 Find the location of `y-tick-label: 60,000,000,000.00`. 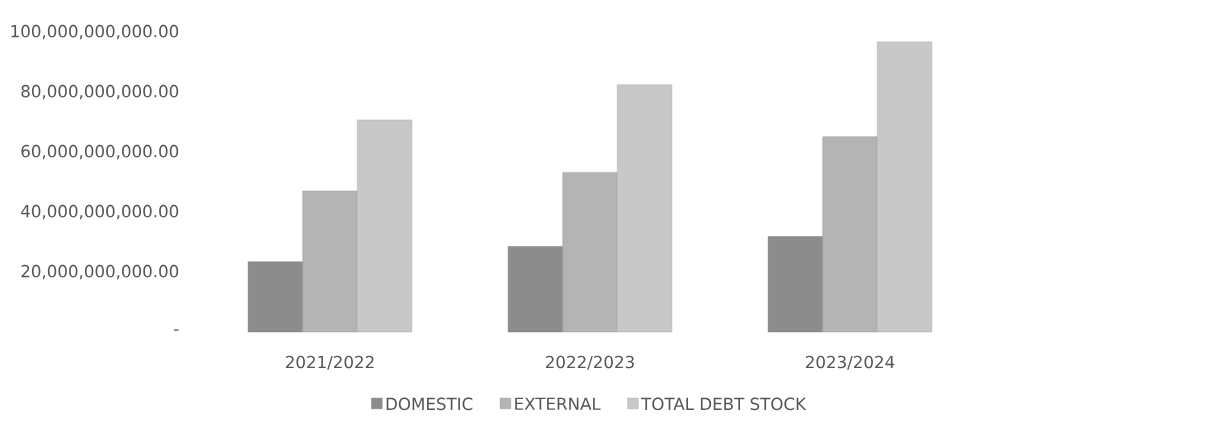

y-tick-label: 60,000,000,000.00 is located at coordinates (100, 152).